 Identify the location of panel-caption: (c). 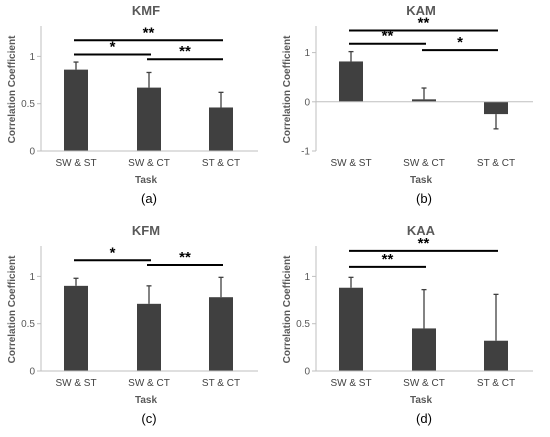
(148, 418).